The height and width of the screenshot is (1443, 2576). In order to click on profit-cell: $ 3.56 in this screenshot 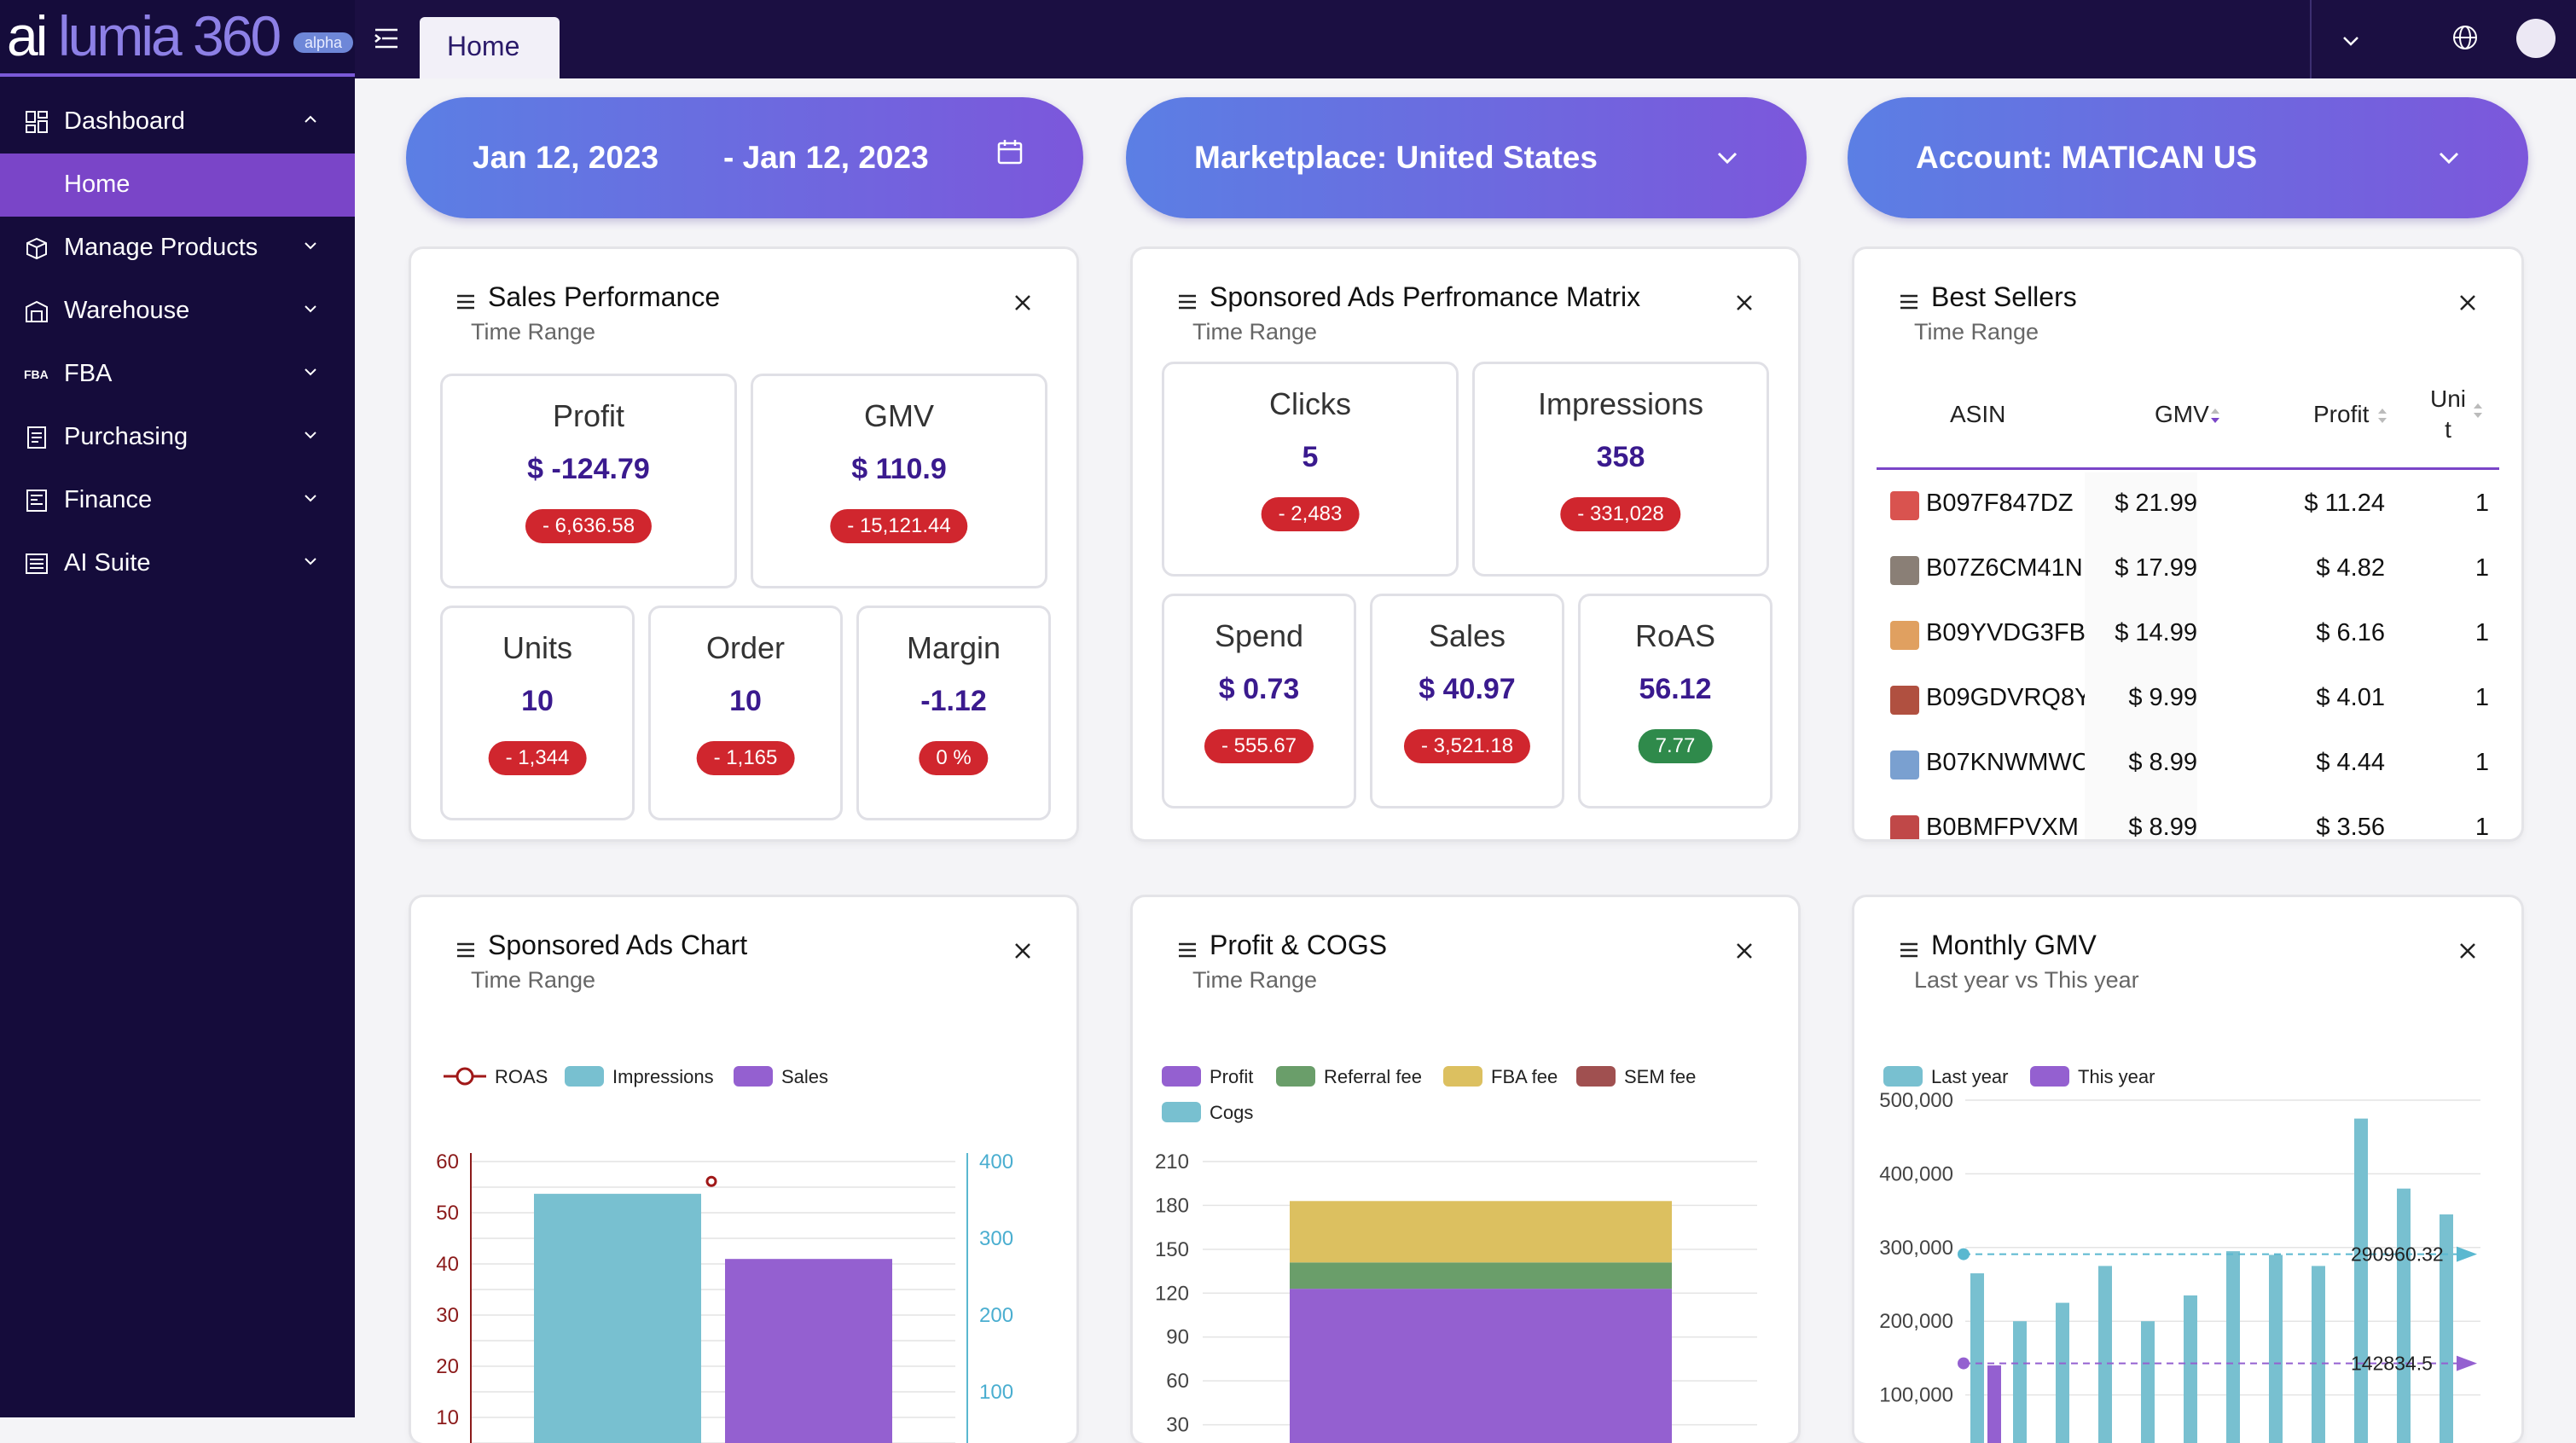, I will do `click(2350, 827)`.